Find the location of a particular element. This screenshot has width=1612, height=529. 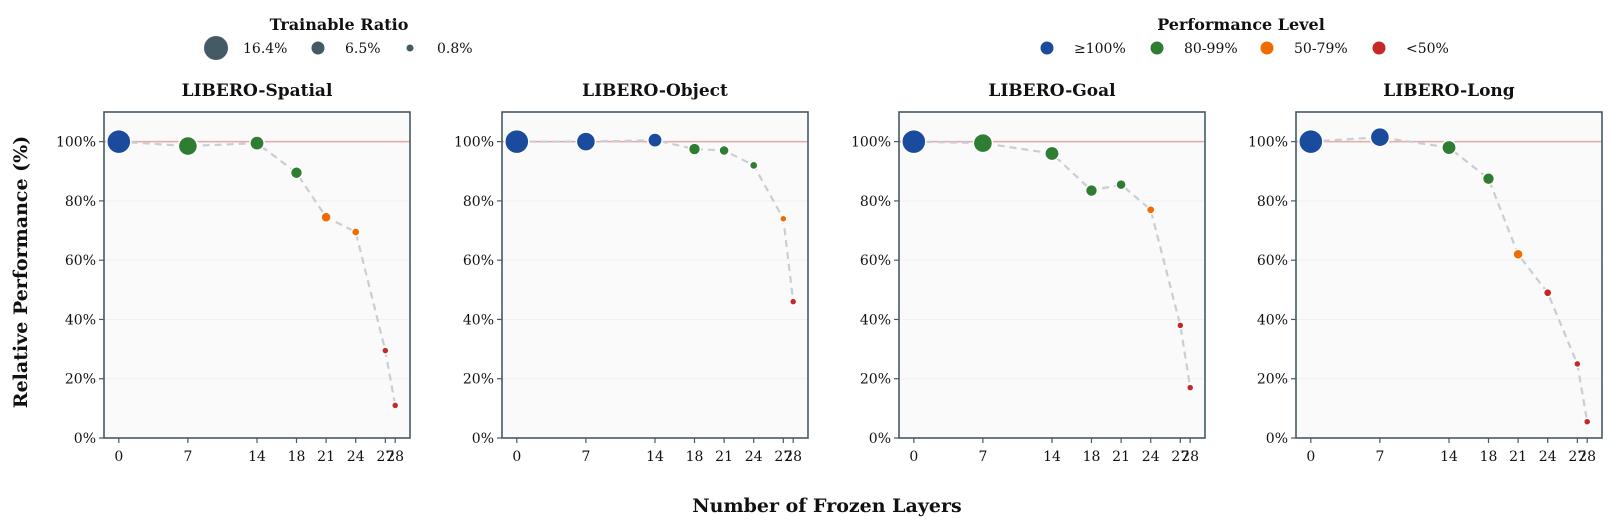

performance-level-legend-title: Performance Level is located at coordinates (1241, 24).